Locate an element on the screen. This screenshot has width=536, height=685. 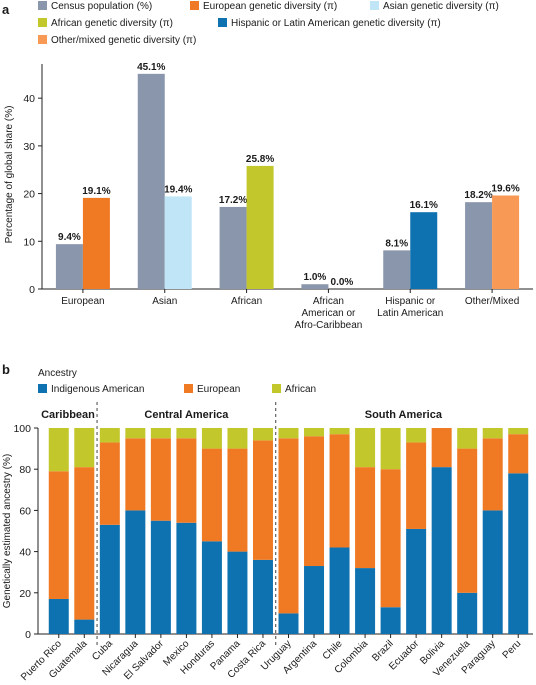
legend-label: European is located at coordinates (218, 389).